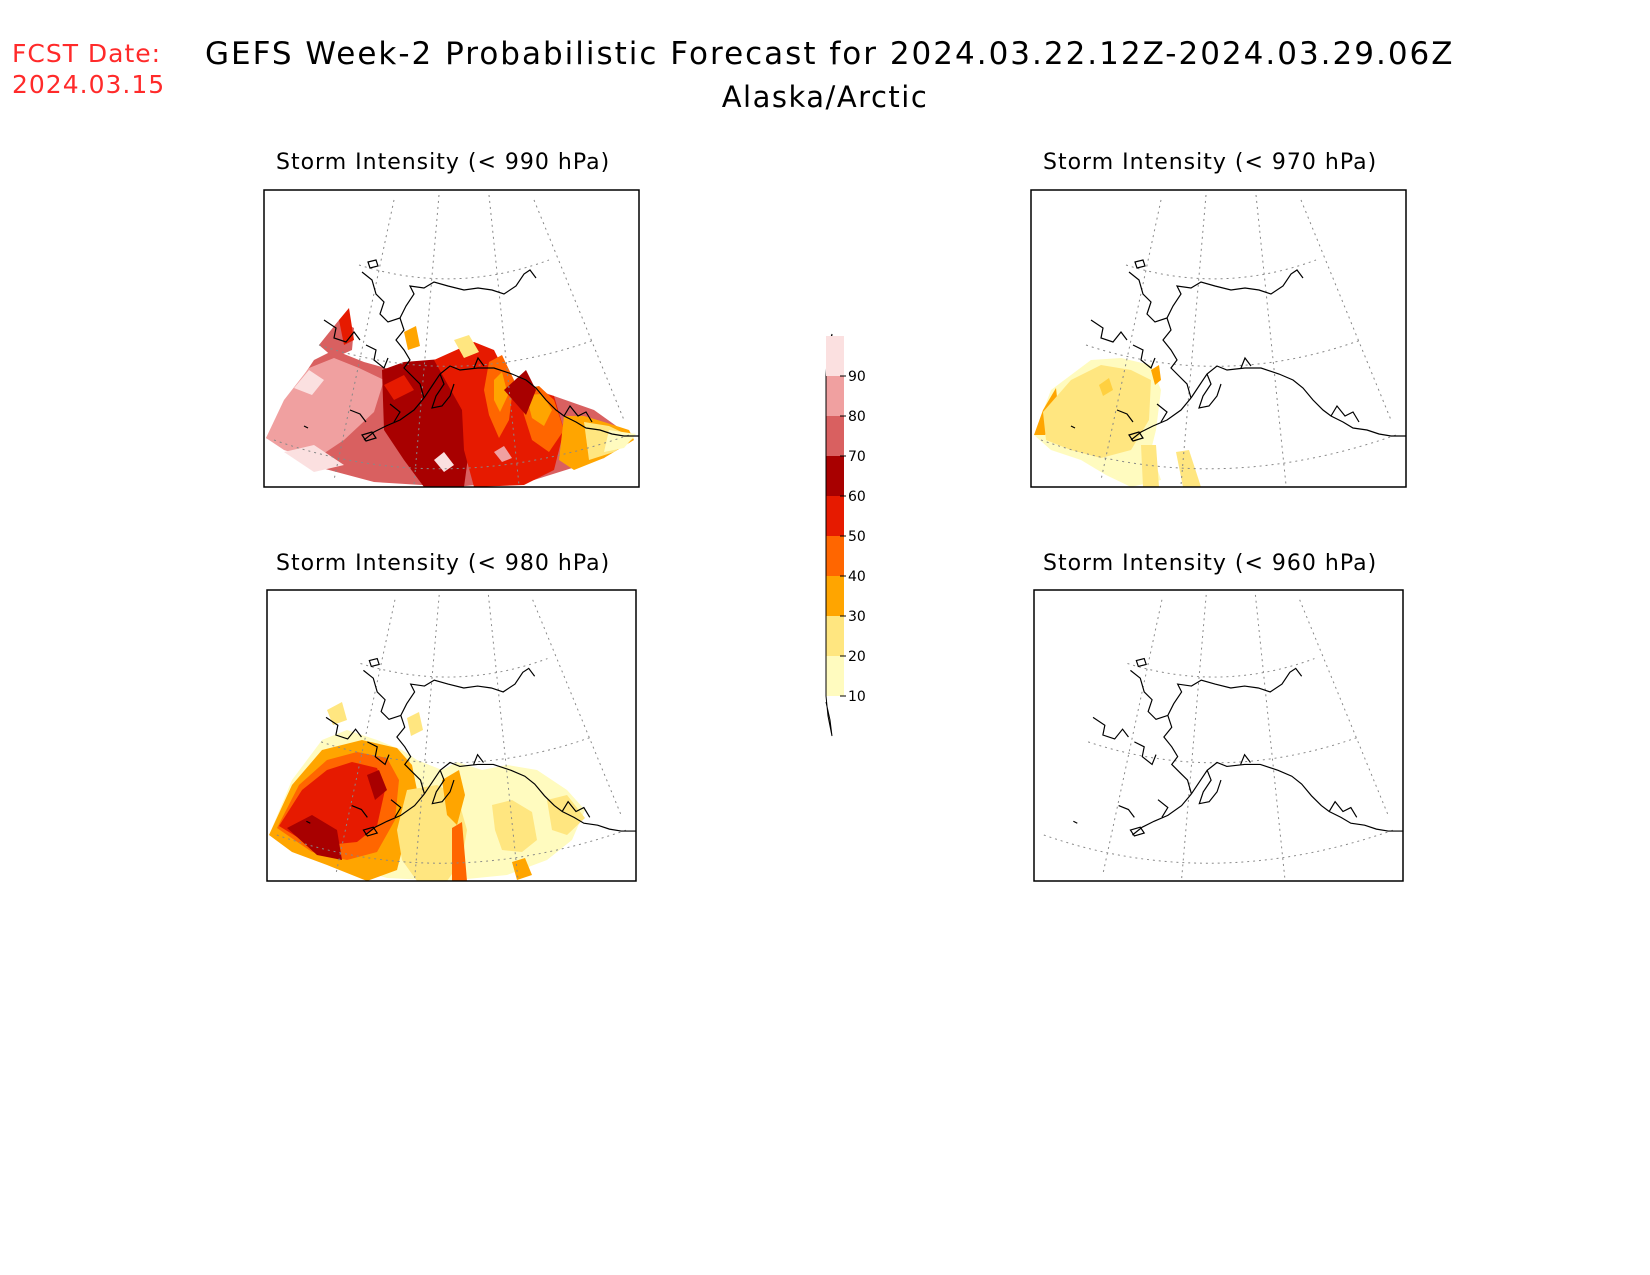 Image resolution: width=1650 pixels, height=1275 pixels. What do you see at coordinates (857, 537) in the screenshot?
I see `colorbar-label-50: 50` at bounding box center [857, 537].